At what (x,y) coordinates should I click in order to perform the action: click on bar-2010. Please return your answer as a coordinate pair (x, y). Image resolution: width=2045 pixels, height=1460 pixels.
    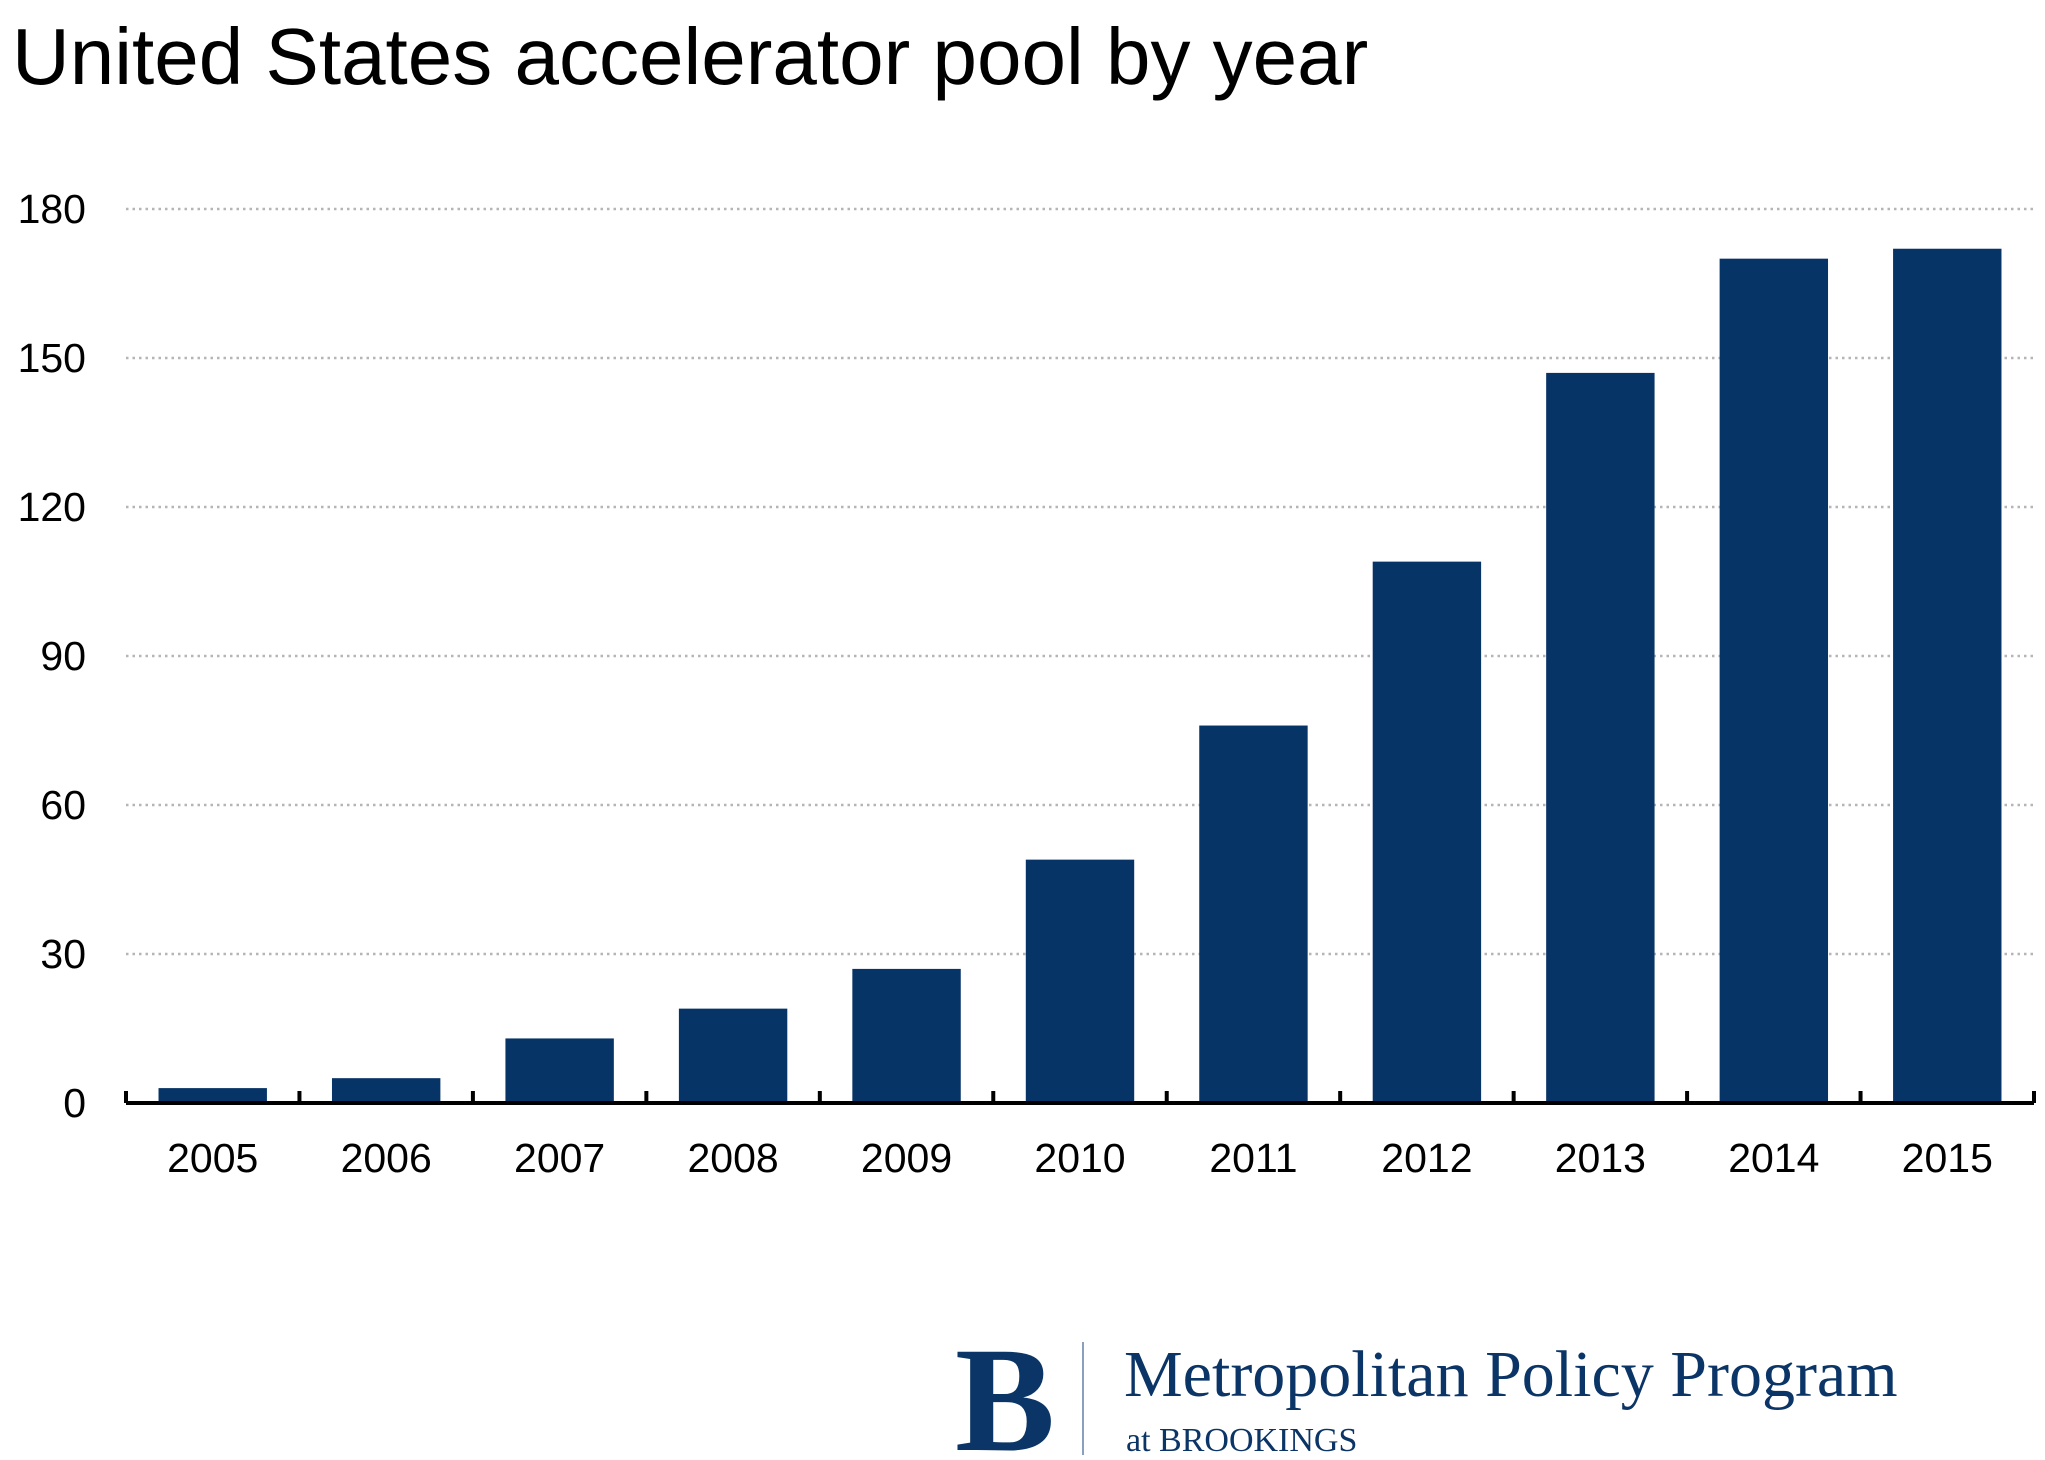
    Looking at the image, I should click on (1080, 981).